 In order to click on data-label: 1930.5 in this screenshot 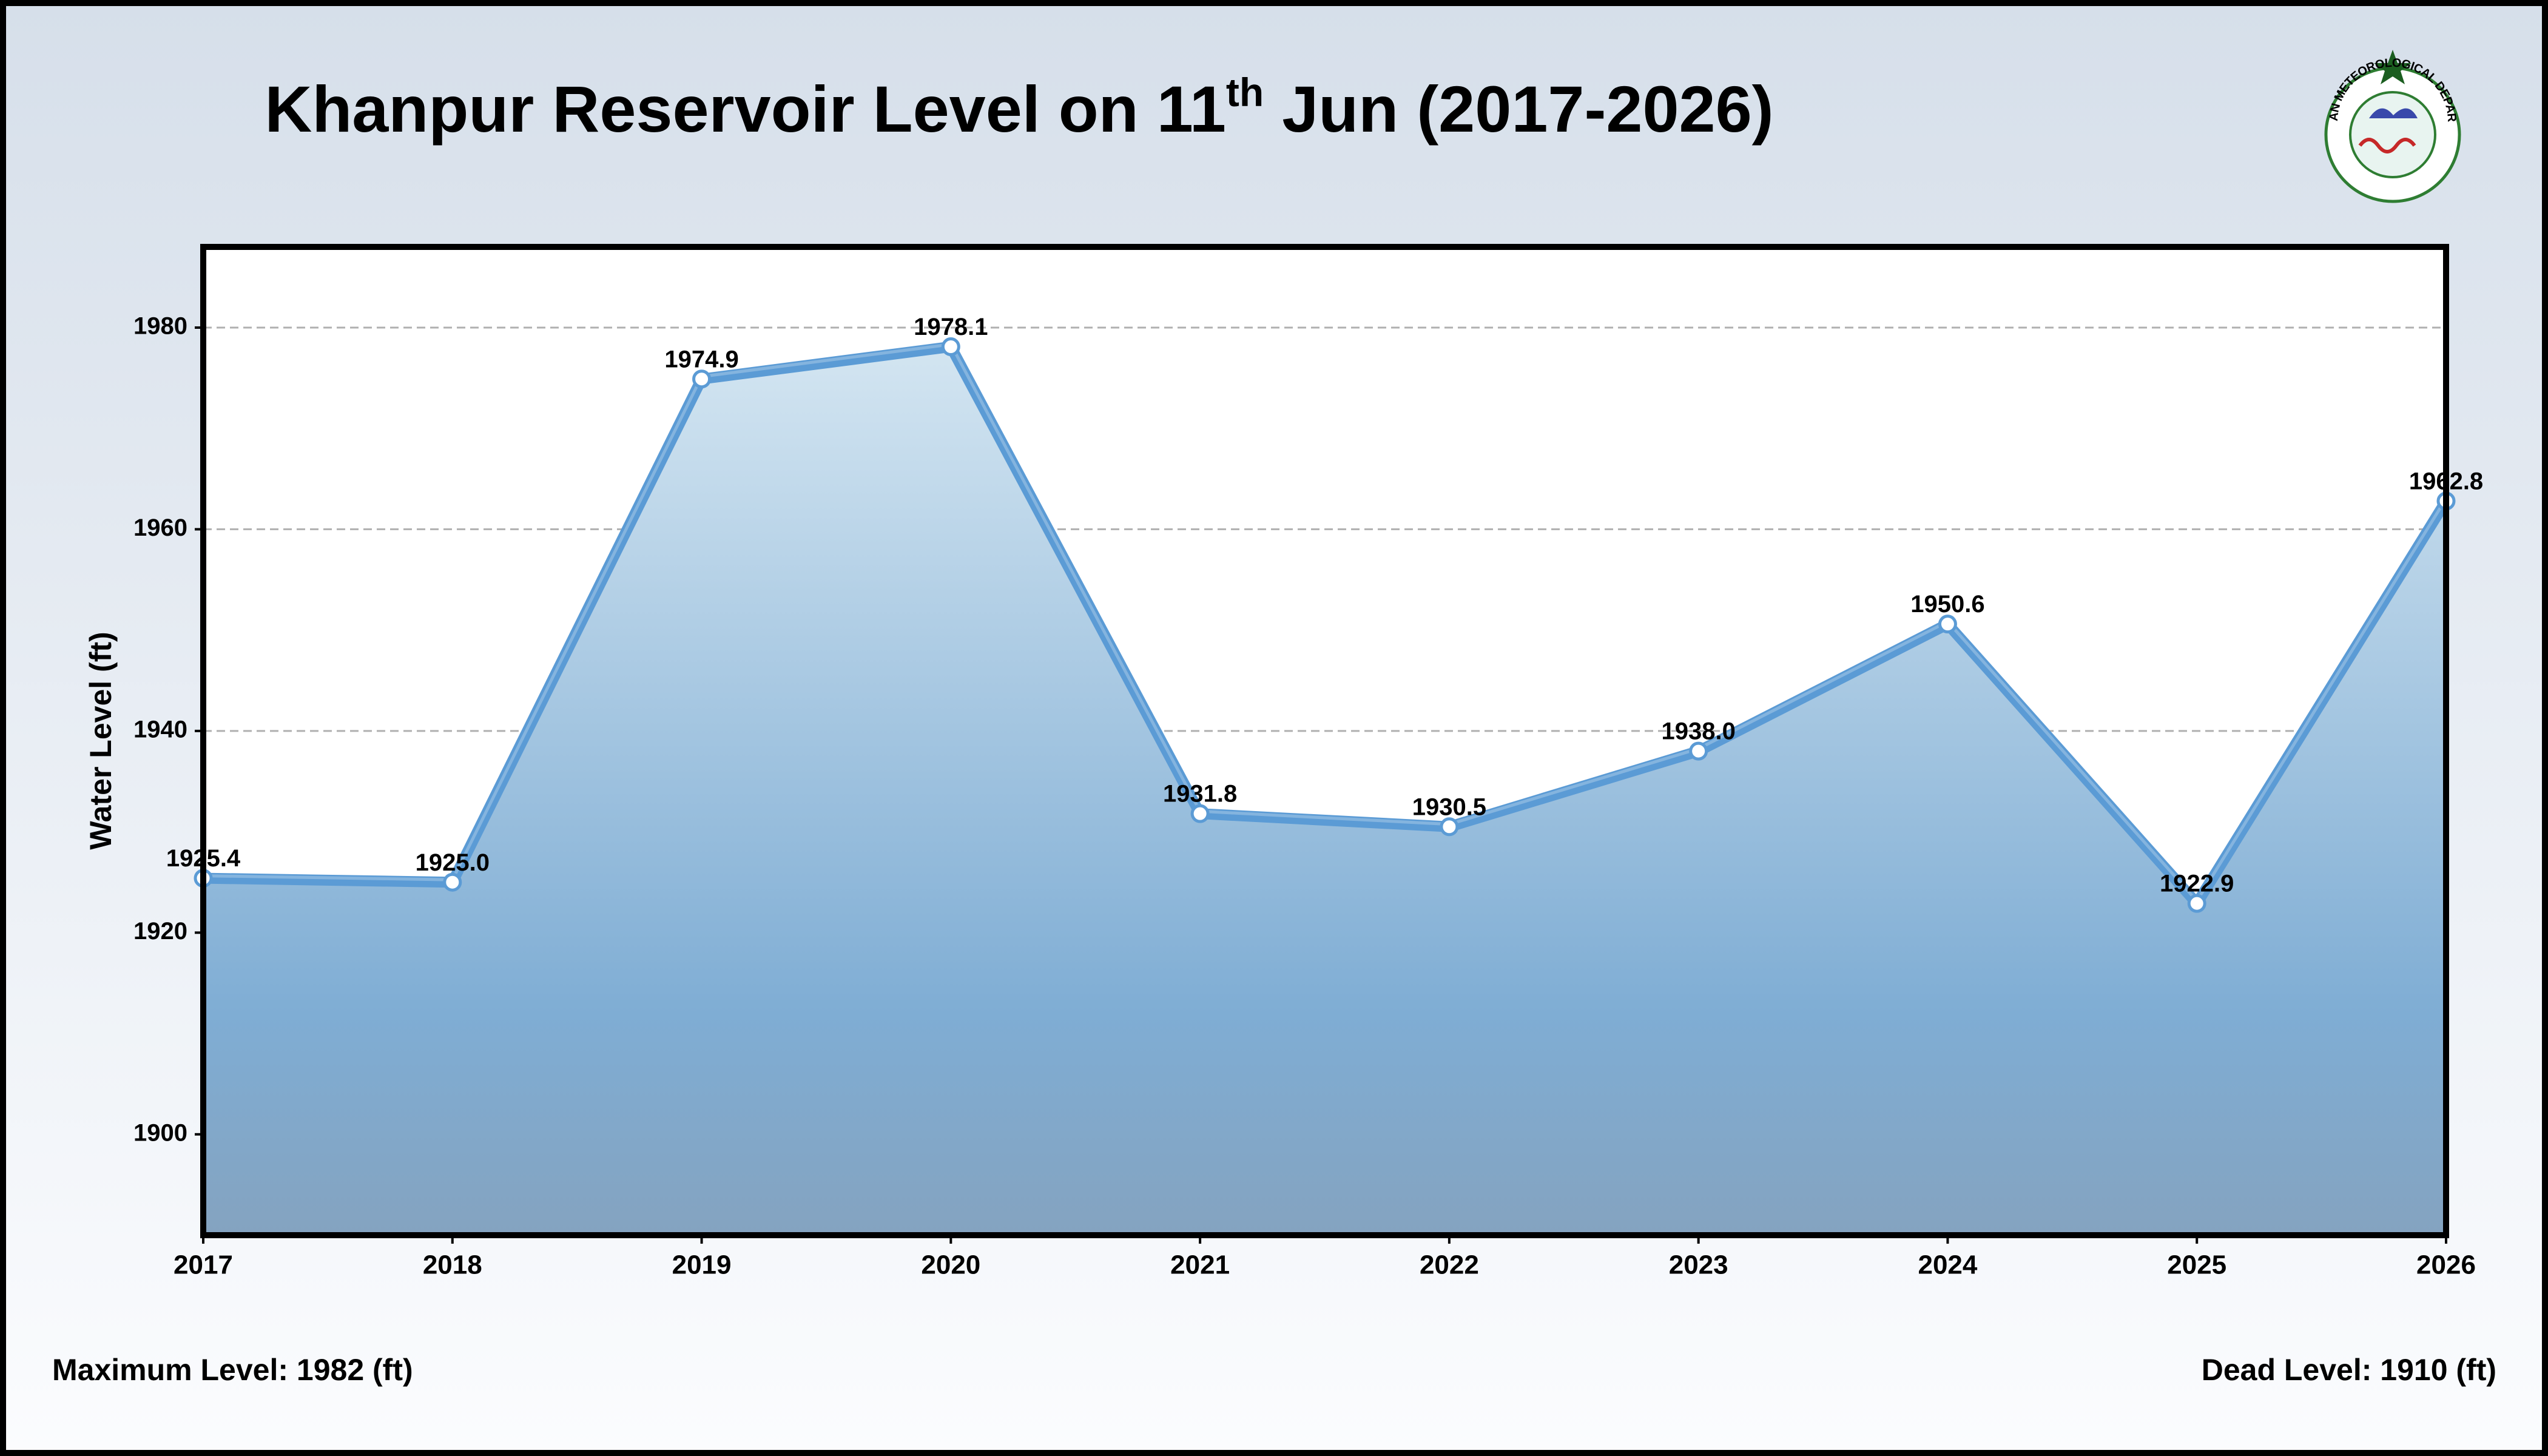, I will do `click(1449, 807)`.